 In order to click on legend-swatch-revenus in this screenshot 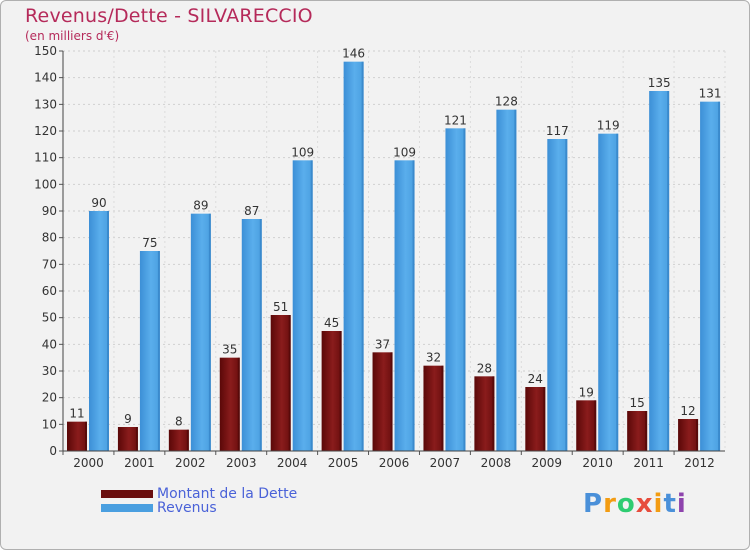, I will do `click(127, 508)`.